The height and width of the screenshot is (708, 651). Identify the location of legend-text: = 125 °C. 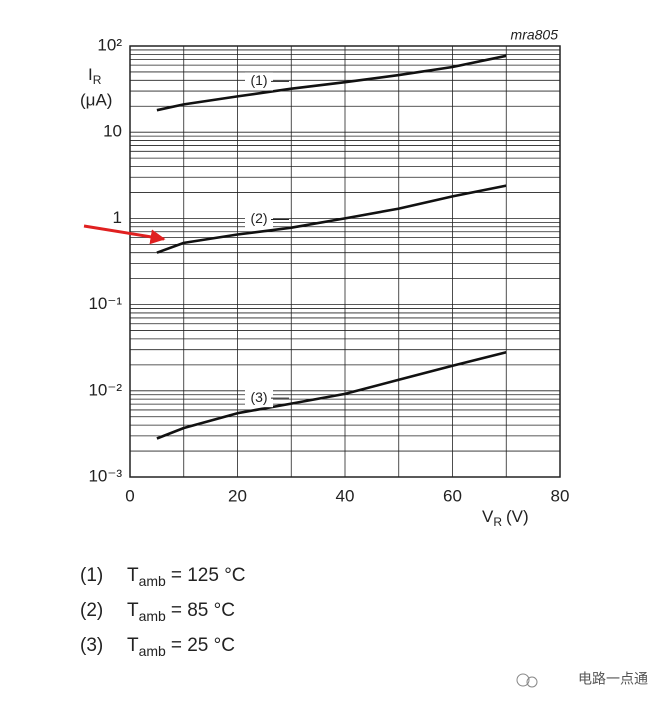
(208, 575).